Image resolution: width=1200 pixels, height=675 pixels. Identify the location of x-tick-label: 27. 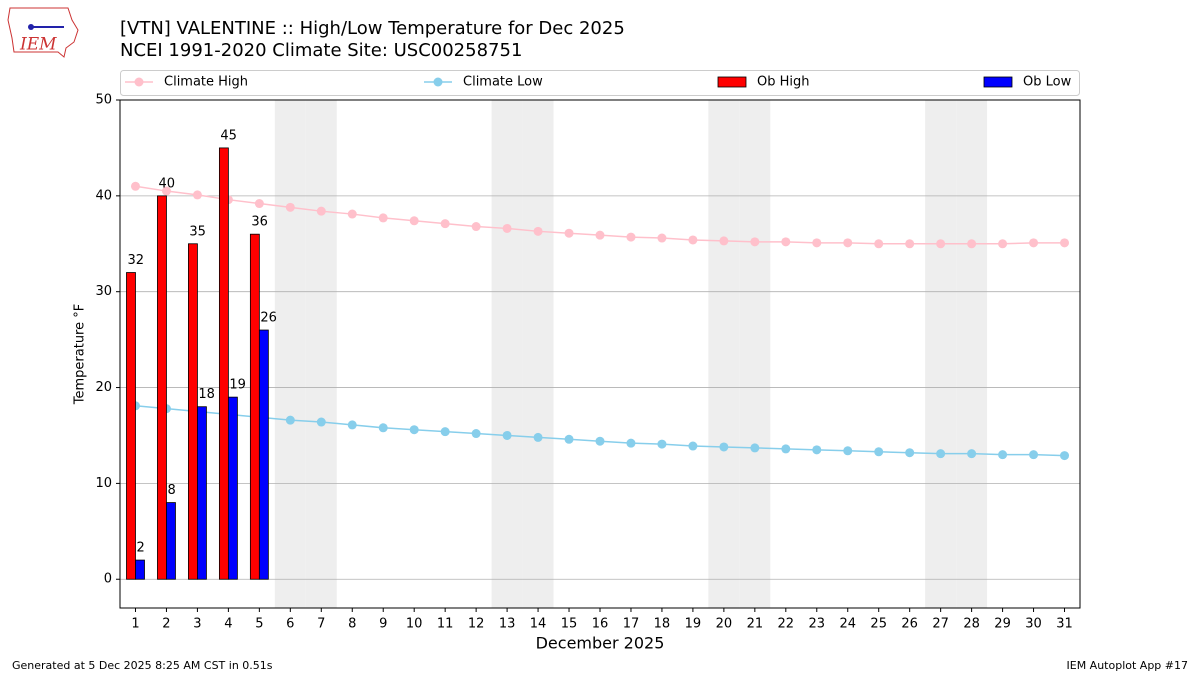
(940, 624).